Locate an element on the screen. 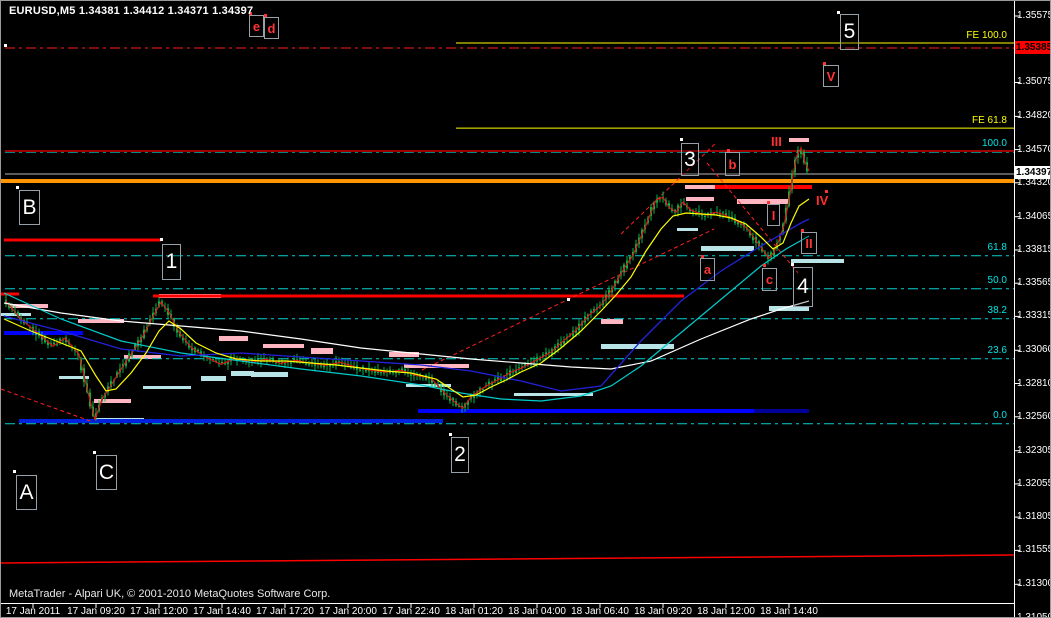 Image resolution: width=1051 pixels, height=618 pixels. wave-label-b: b is located at coordinates (732, 164).